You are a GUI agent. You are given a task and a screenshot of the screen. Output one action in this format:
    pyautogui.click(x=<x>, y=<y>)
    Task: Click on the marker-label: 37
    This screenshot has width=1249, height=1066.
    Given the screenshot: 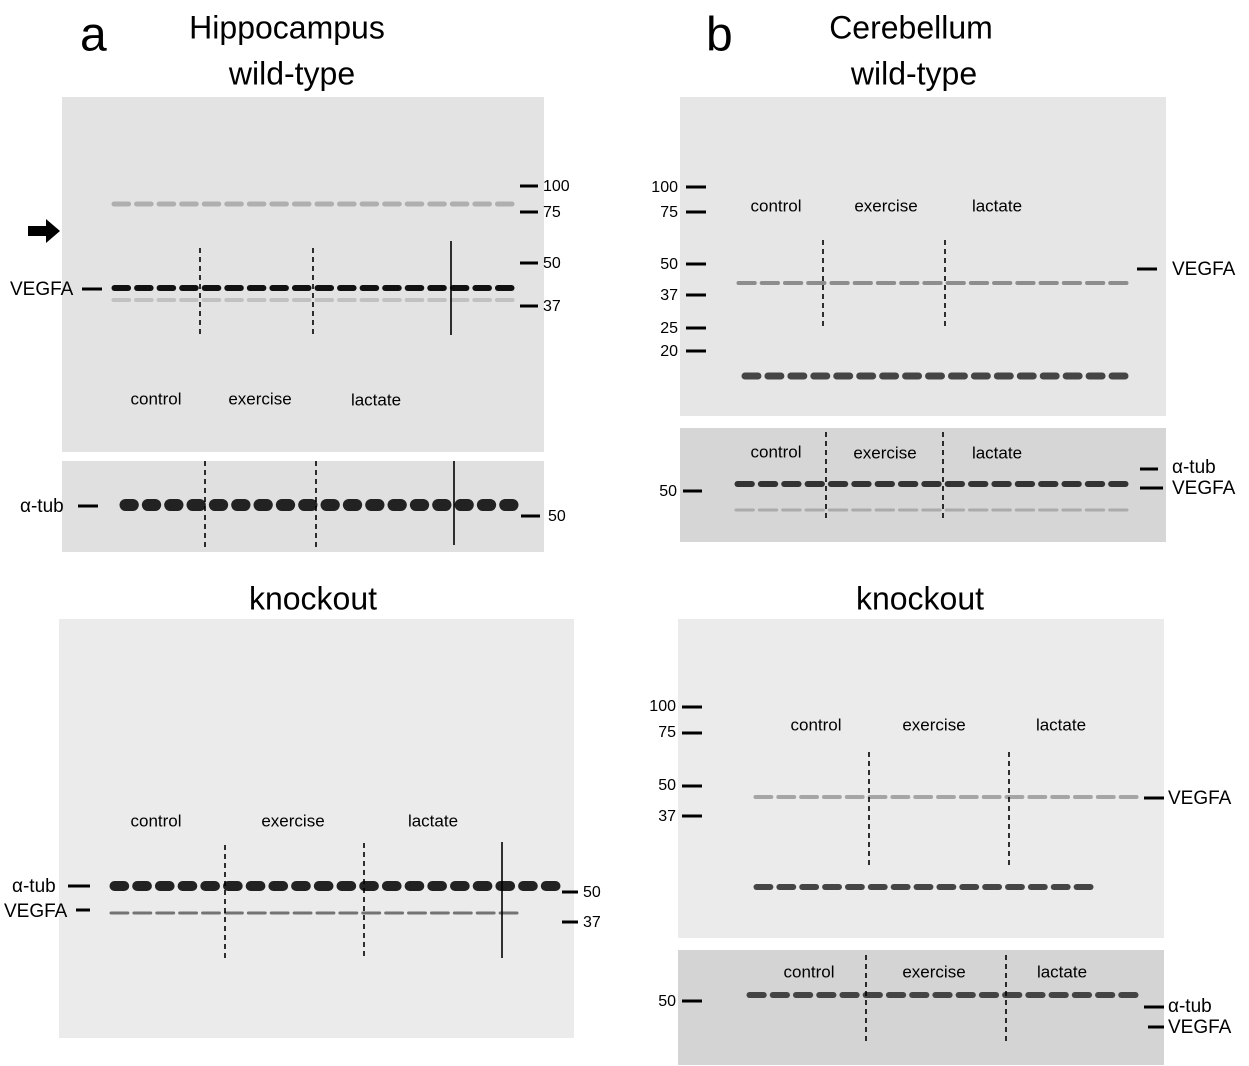 What is the action you would take?
    pyautogui.click(x=552, y=306)
    